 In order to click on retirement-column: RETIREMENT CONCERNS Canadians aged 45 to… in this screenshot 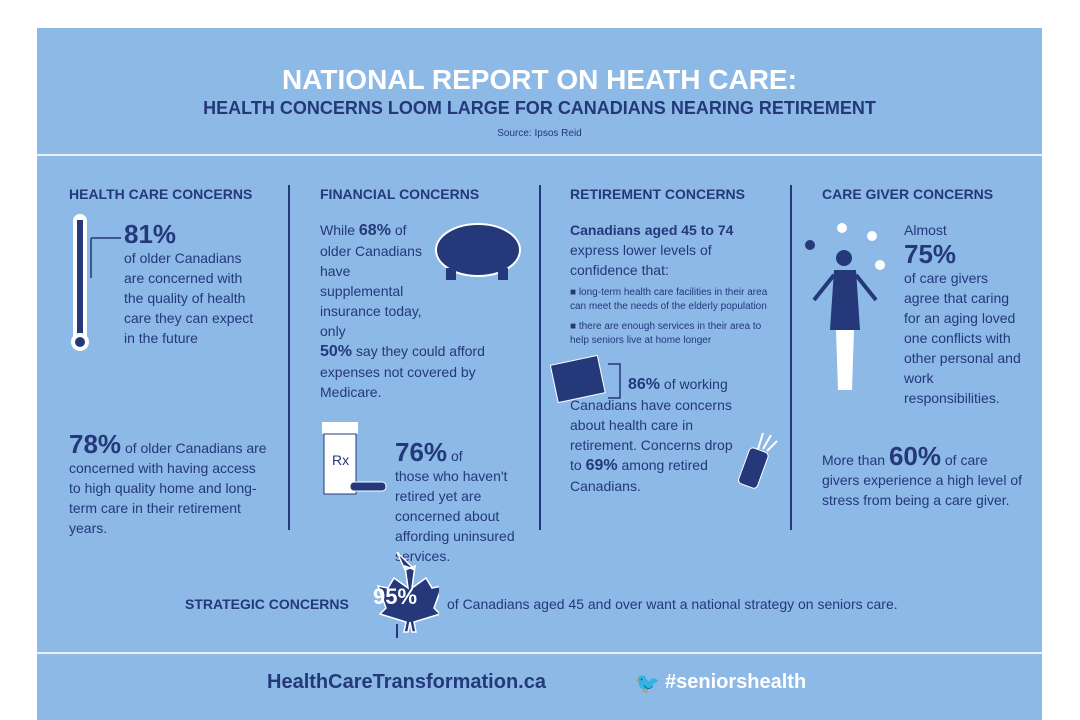, I will do `click(672, 341)`.